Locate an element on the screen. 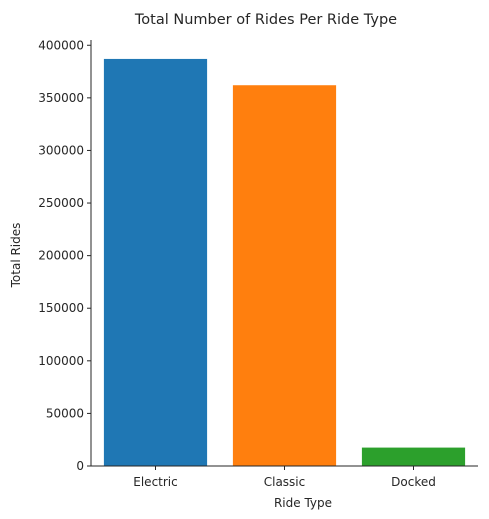  chart-title: Total Number of Rides Per Ride Type is located at coordinates (265, 20).